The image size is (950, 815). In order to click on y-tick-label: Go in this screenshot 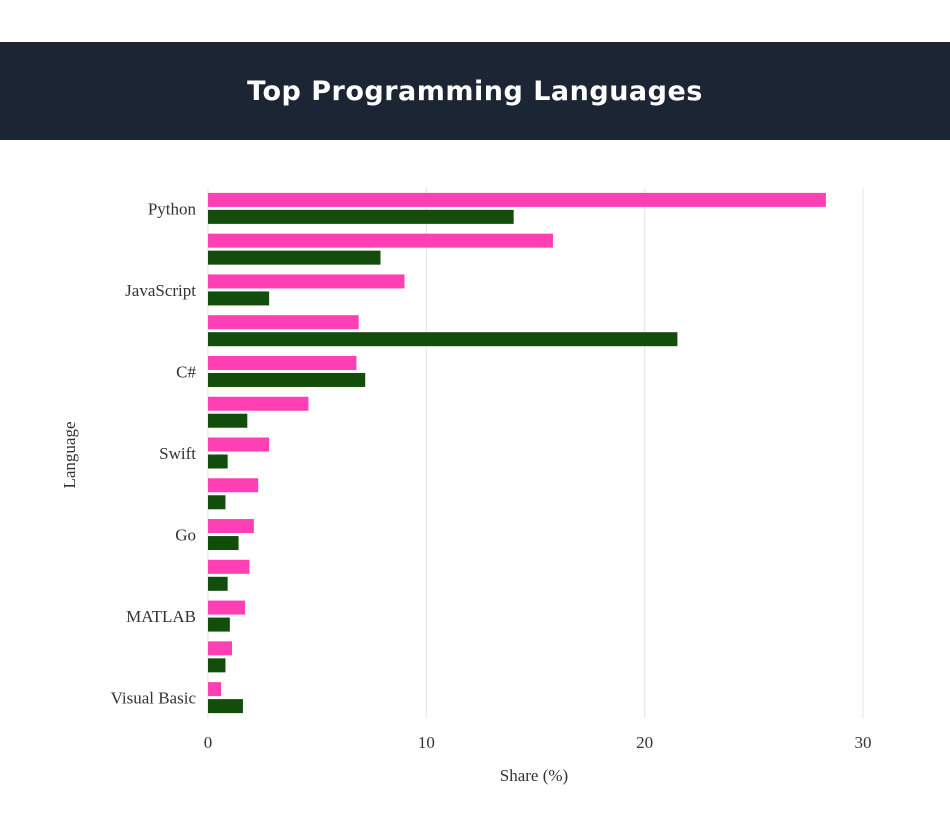, I will do `click(185, 535)`.